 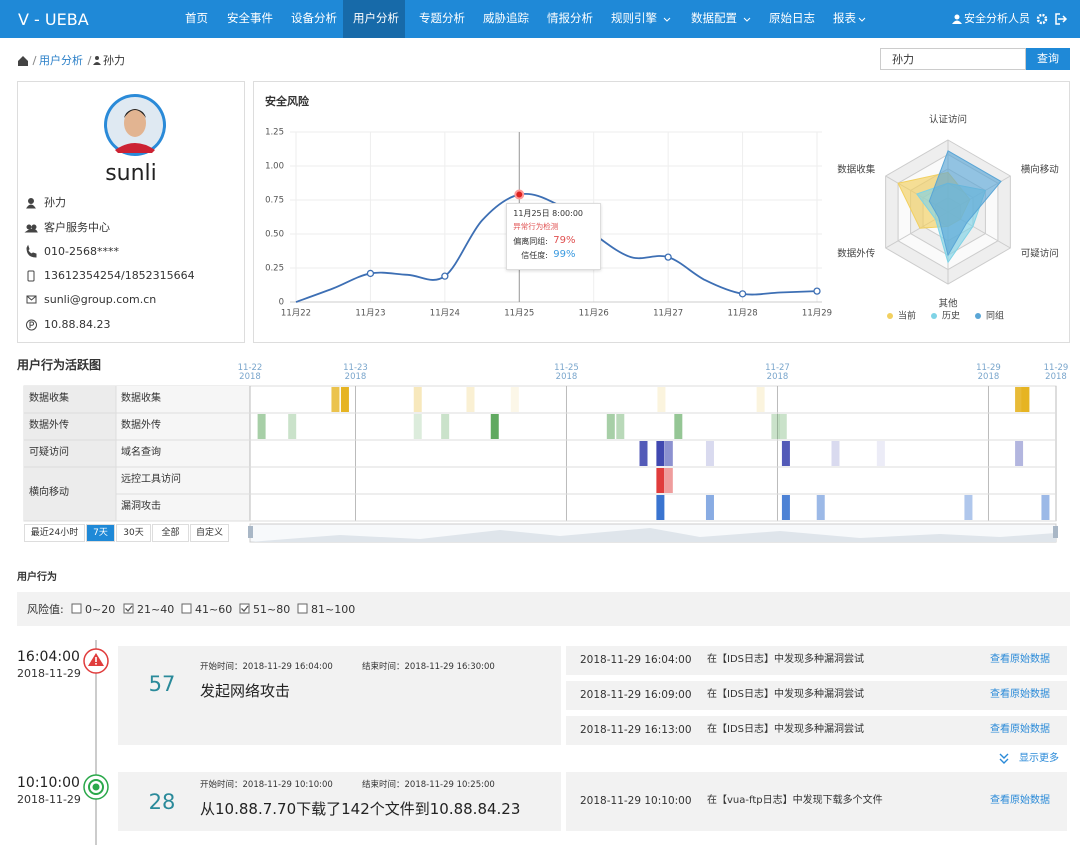 What do you see at coordinates (506, 18) in the screenshot?
I see `nav-item: 威胁追踪` at bounding box center [506, 18].